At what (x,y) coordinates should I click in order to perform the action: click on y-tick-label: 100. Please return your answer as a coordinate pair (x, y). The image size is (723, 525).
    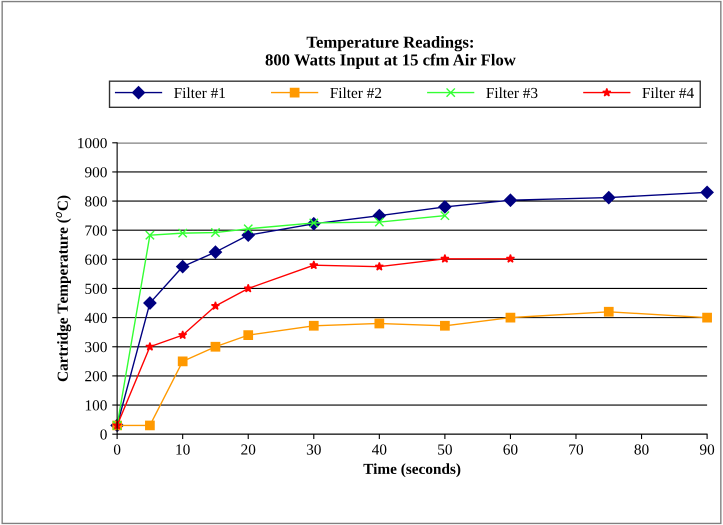
    Looking at the image, I should click on (96, 405).